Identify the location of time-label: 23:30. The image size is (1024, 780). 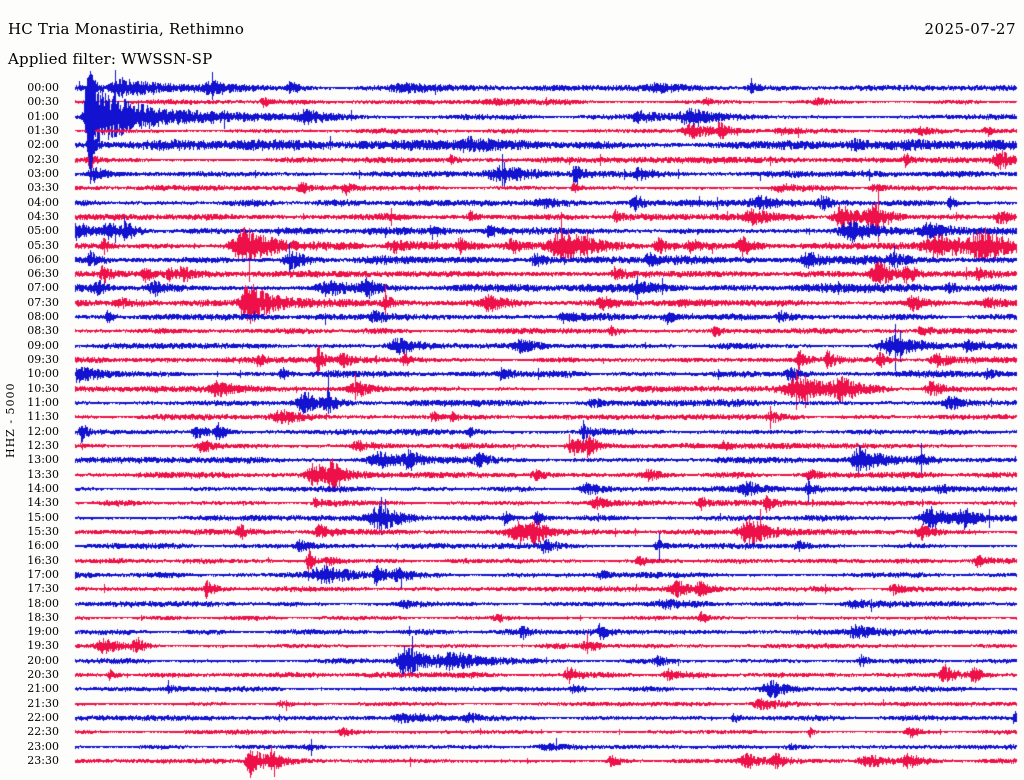
(43, 761).